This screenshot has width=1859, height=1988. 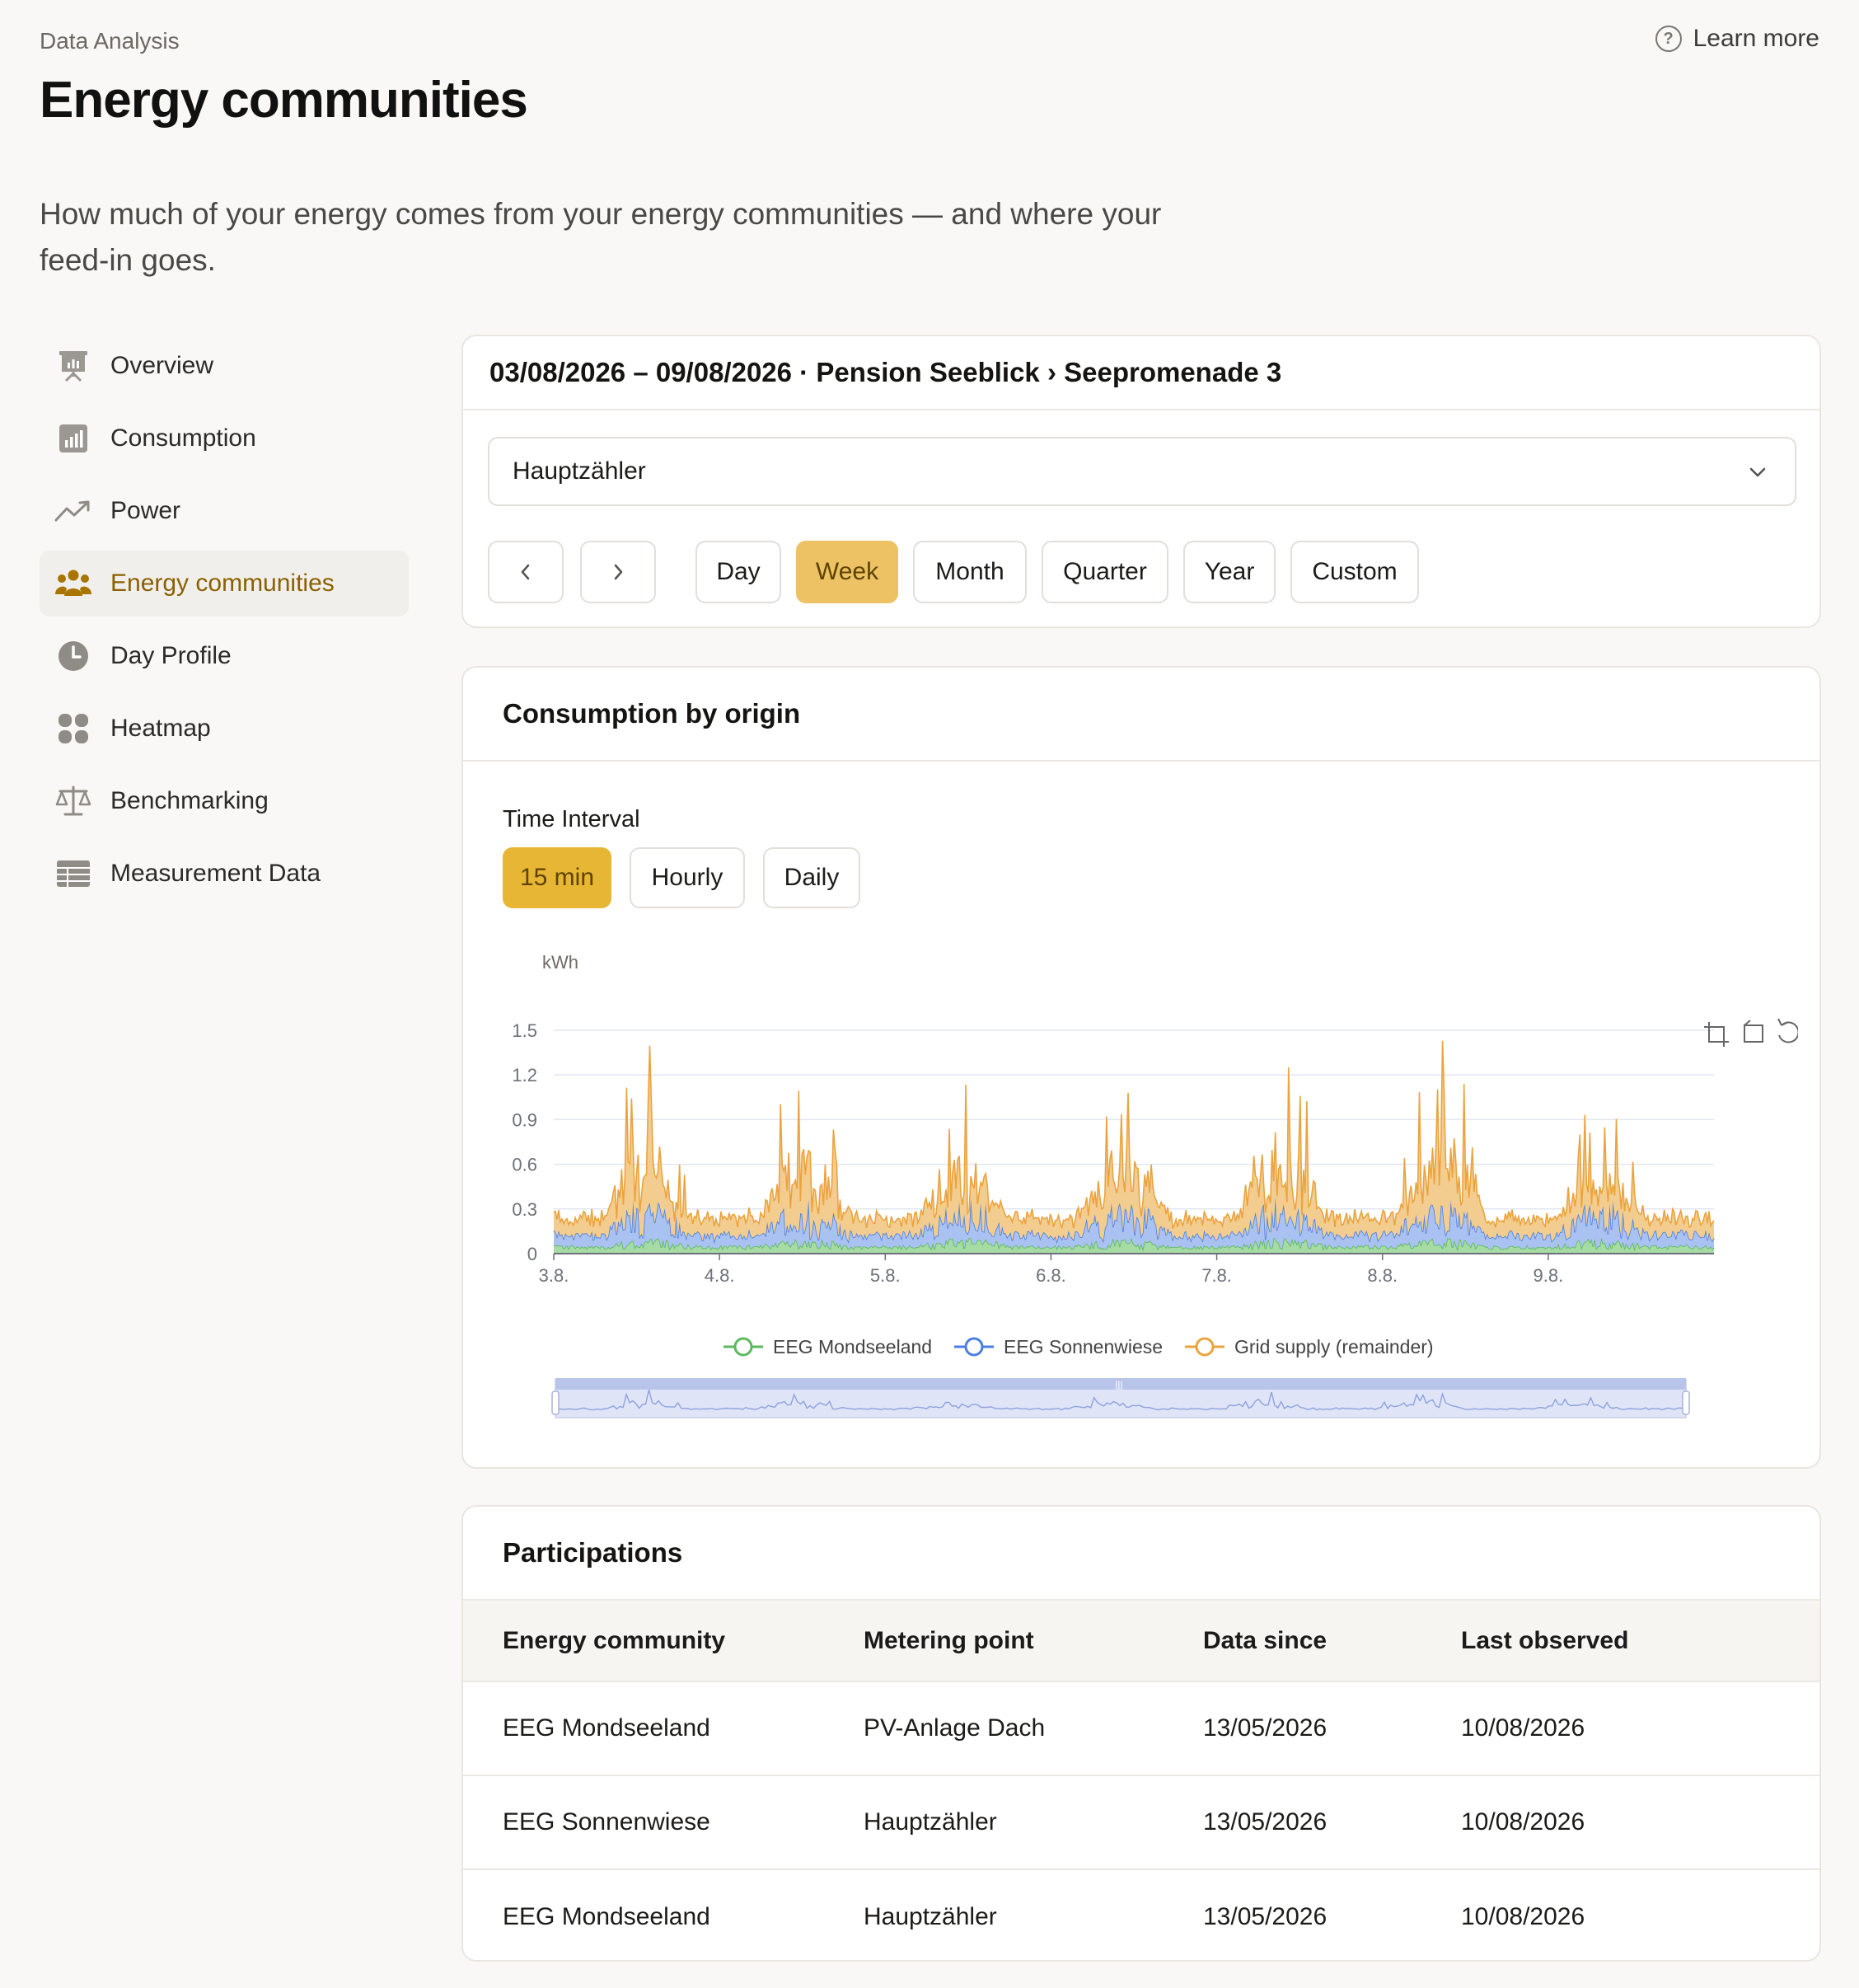 What do you see at coordinates (1640, 1642) in the screenshot?
I see `column-header: Last observed` at bounding box center [1640, 1642].